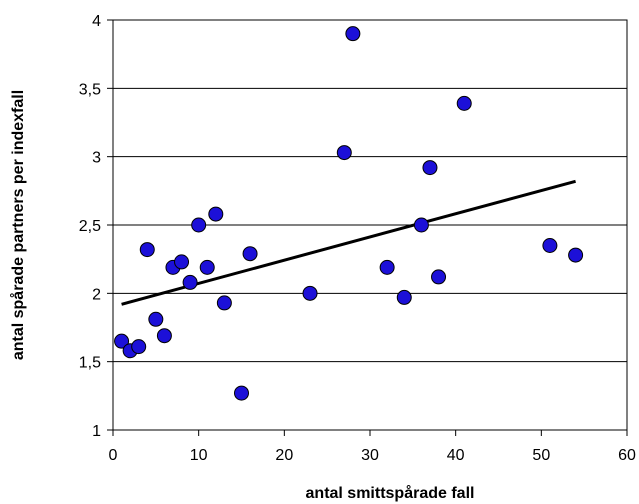 The image size is (639, 504). What do you see at coordinates (90, 363) in the screenshot?
I see `y-tick-label: 1,5` at bounding box center [90, 363].